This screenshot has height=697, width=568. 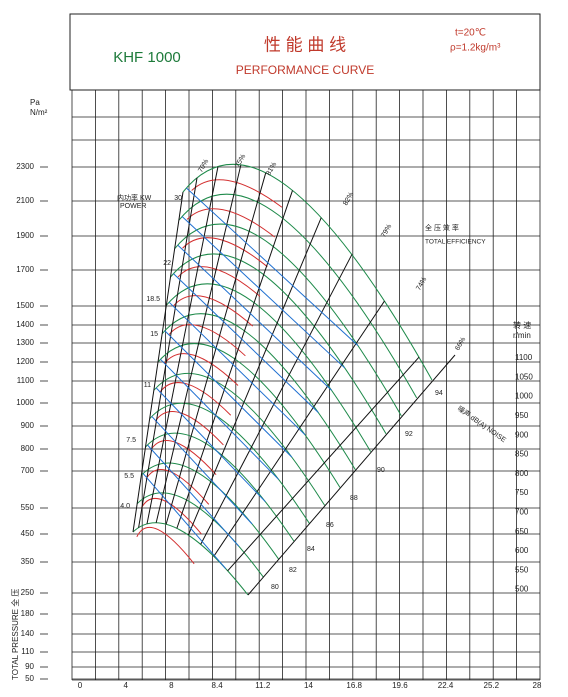 What do you see at coordinates (522, 550) in the screenshot?
I see `y2-tick-label: 600` at bounding box center [522, 550].